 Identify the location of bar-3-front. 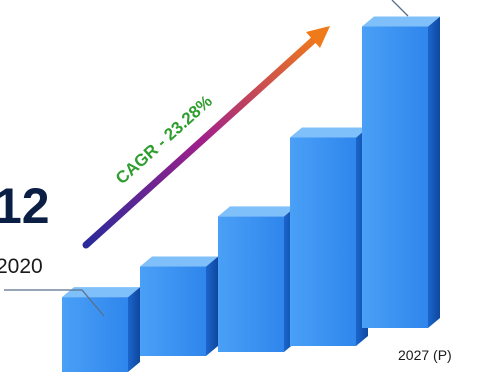
(251, 284).